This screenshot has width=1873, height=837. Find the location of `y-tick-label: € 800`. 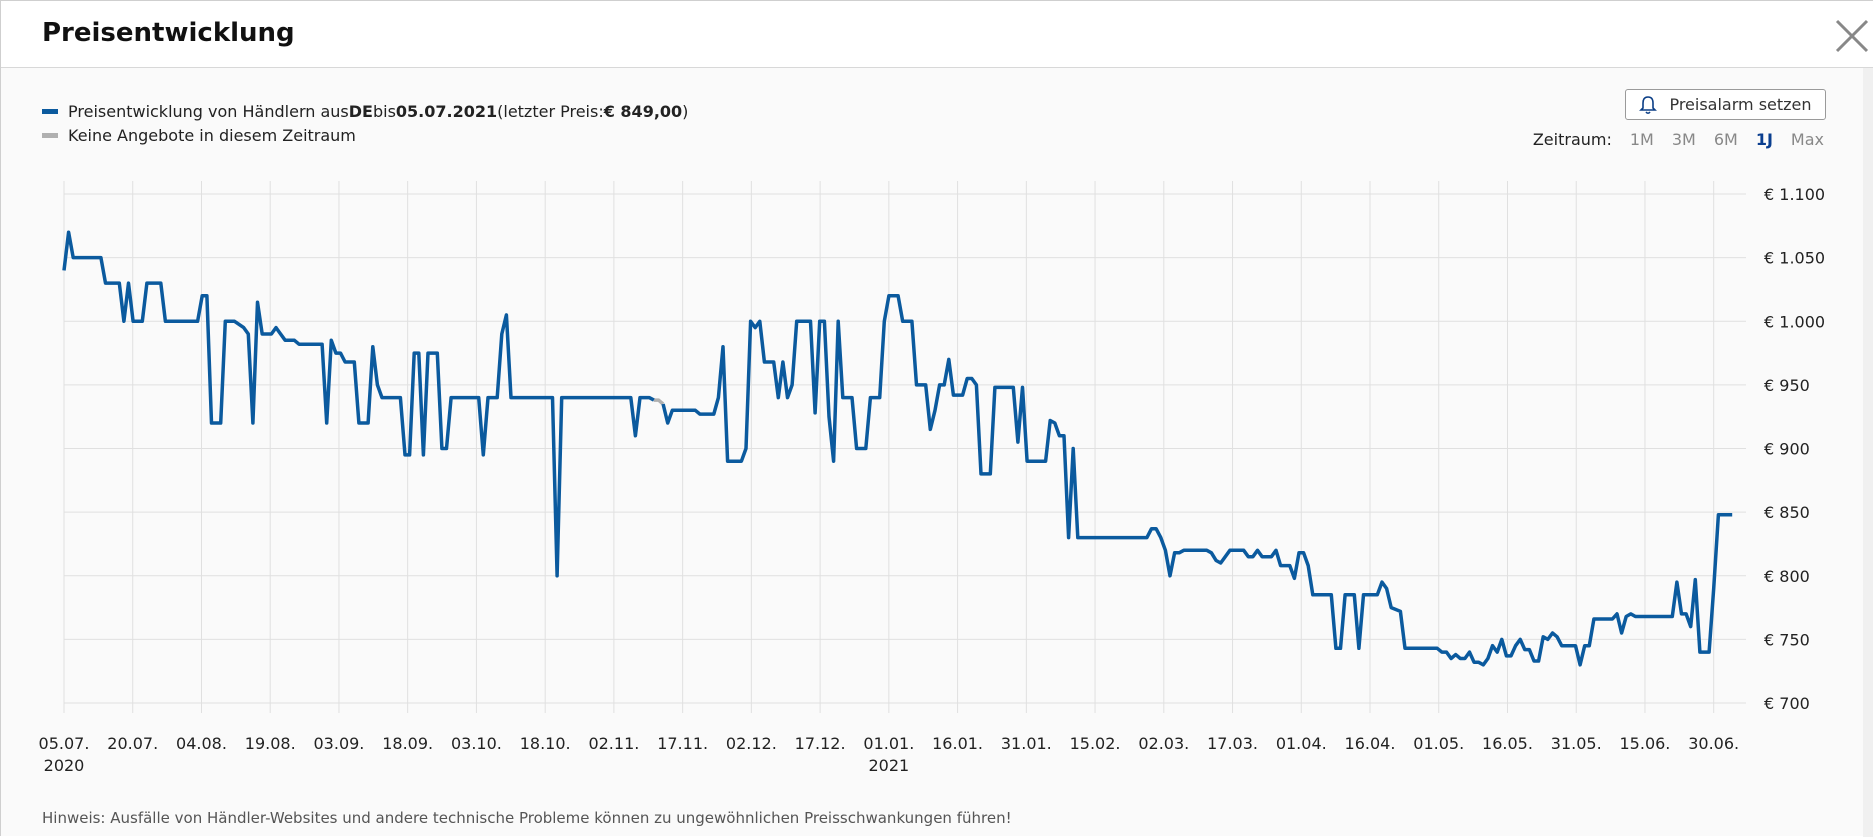

y-tick-label: € 800 is located at coordinates (1787, 576).